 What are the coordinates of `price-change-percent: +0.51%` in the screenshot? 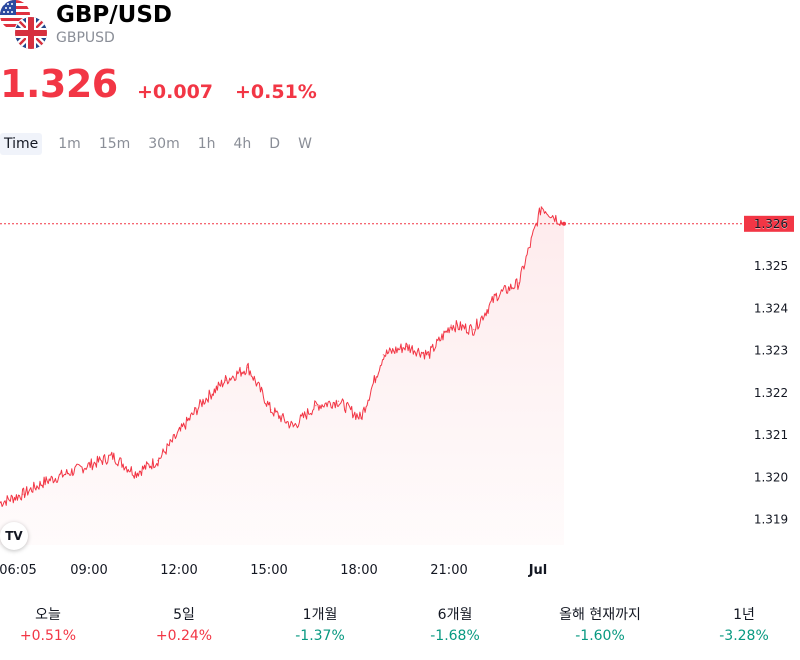 It's located at (276, 92).